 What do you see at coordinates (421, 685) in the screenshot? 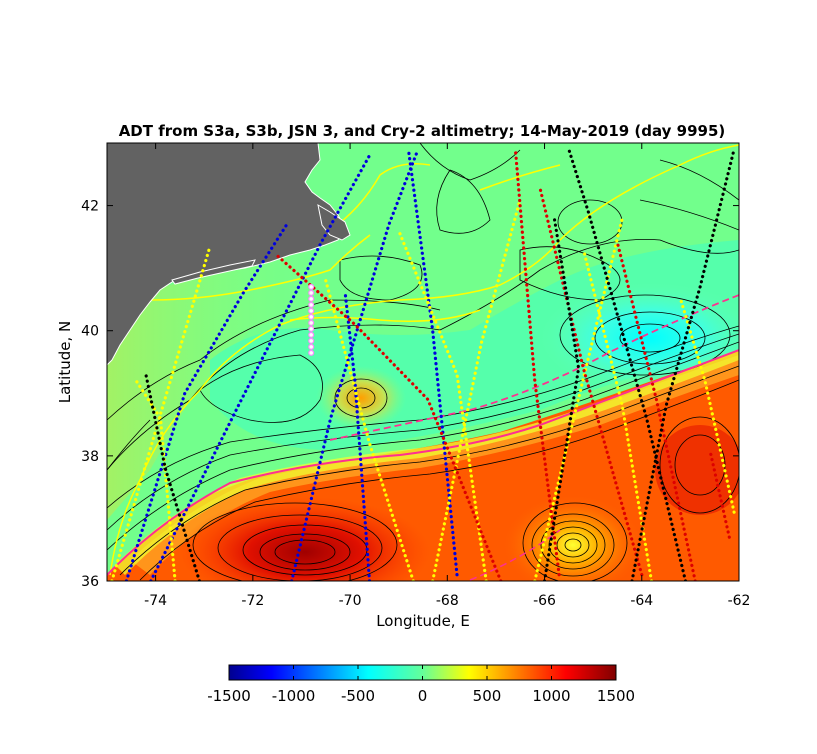
I see `colorbar-ticks: -1500 -1000 -500 0 500 1000 1500` at bounding box center [421, 685].